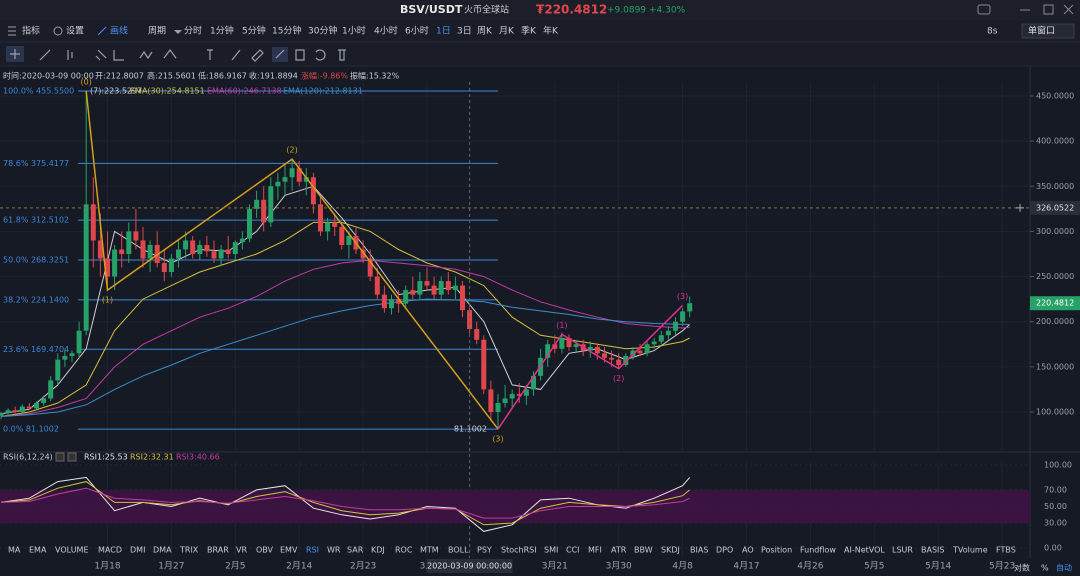 Image resolution: width=1080 pixels, height=576 pixels. What do you see at coordinates (354, 31) in the screenshot?
I see `period-button: 1小时` at bounding box center [354, 31].